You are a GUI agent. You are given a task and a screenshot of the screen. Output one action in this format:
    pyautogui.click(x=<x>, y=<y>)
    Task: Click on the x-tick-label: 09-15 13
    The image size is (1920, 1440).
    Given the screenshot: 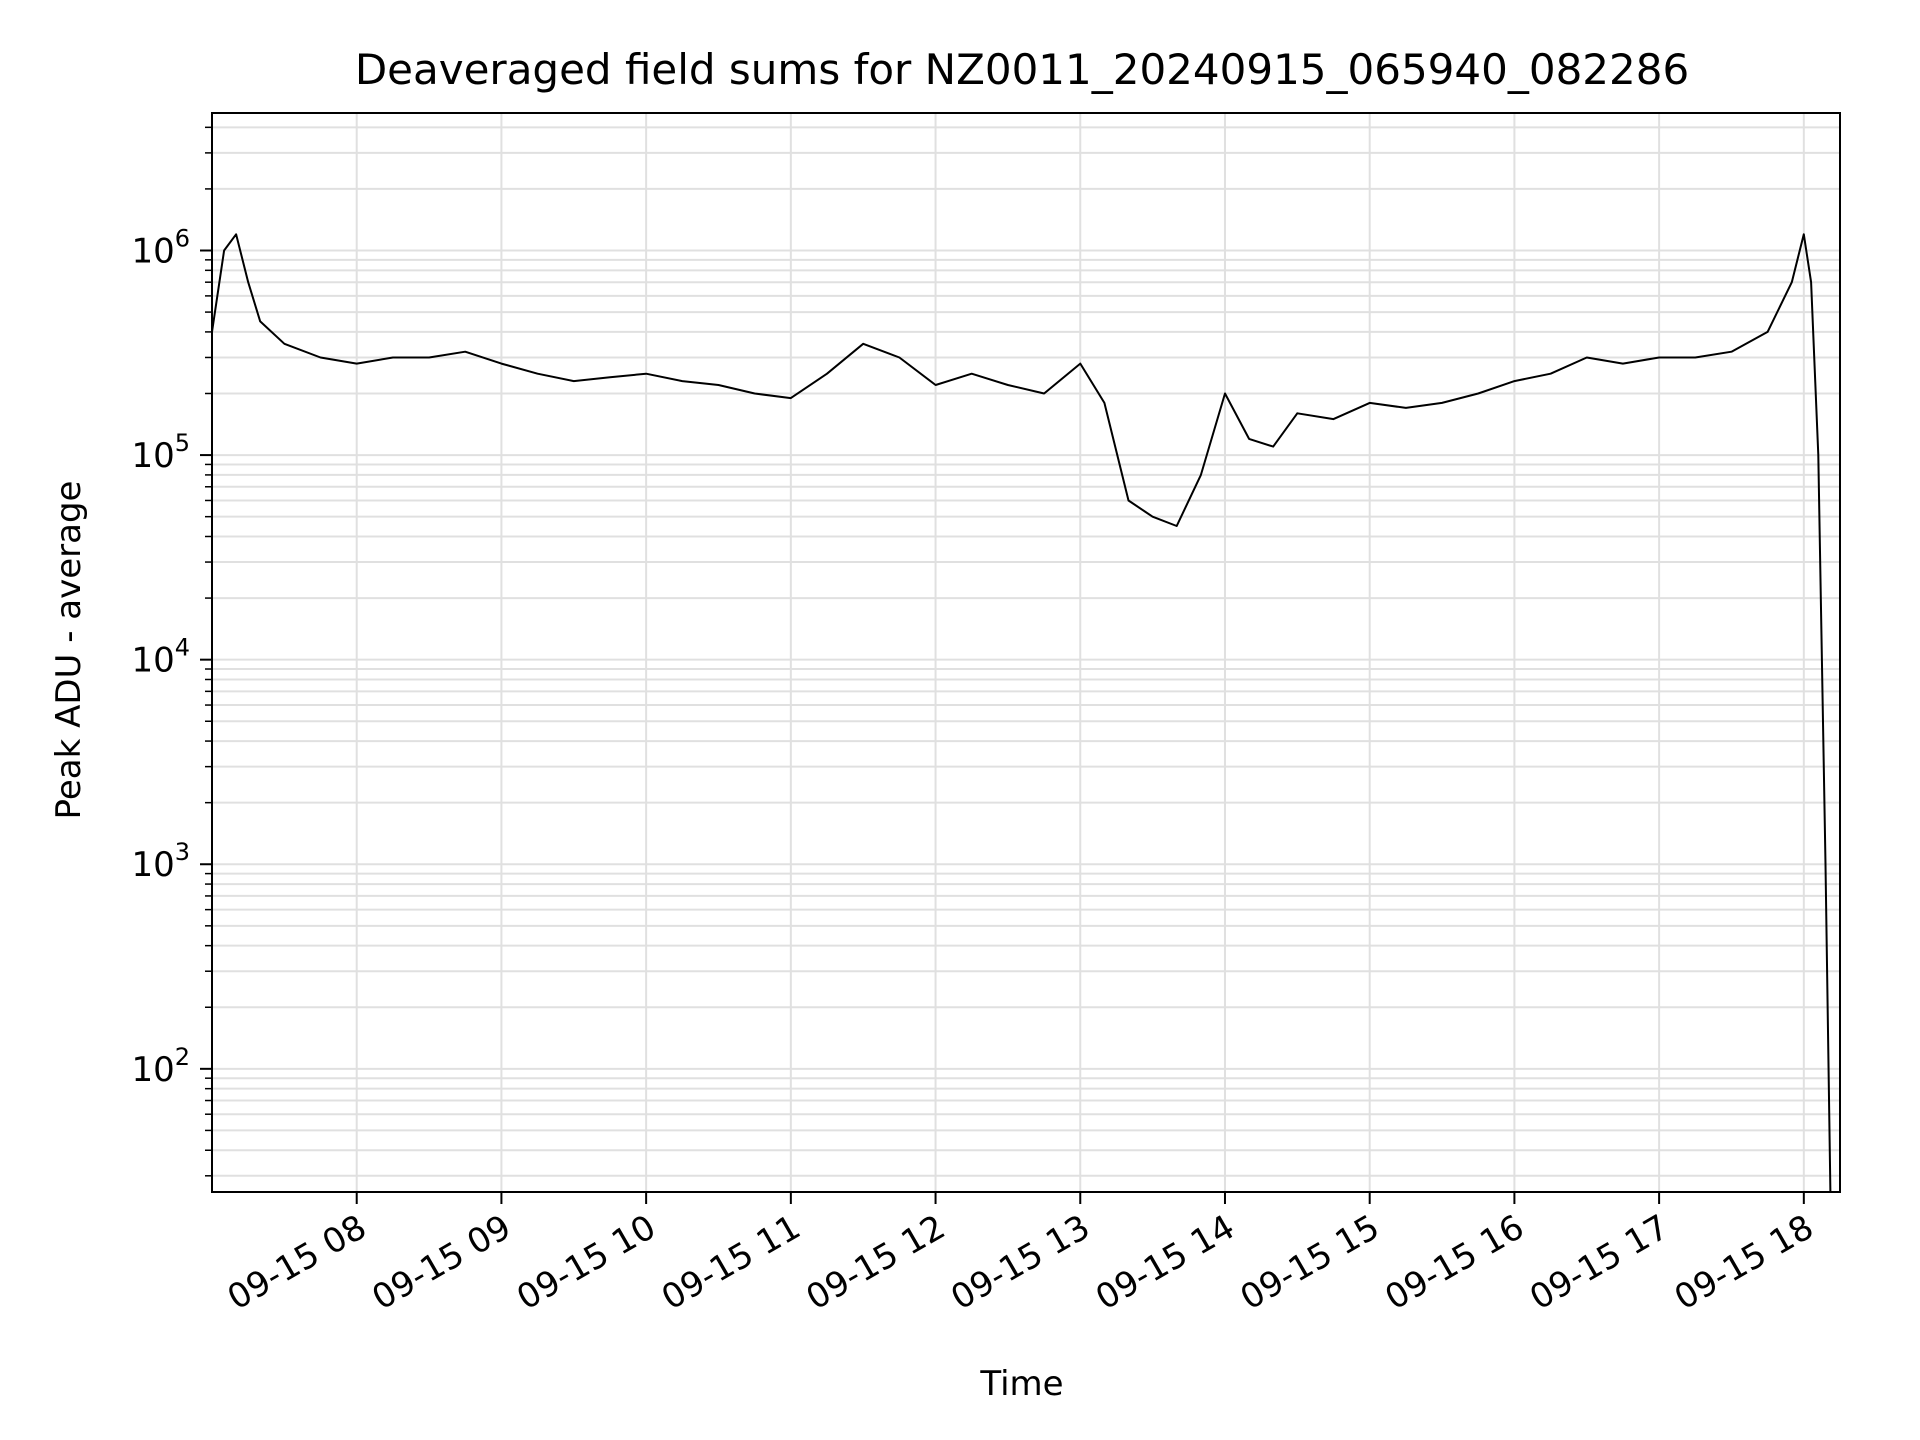 What is the action you would take?
    pyautogui.click(x=1020, y=1262)
    